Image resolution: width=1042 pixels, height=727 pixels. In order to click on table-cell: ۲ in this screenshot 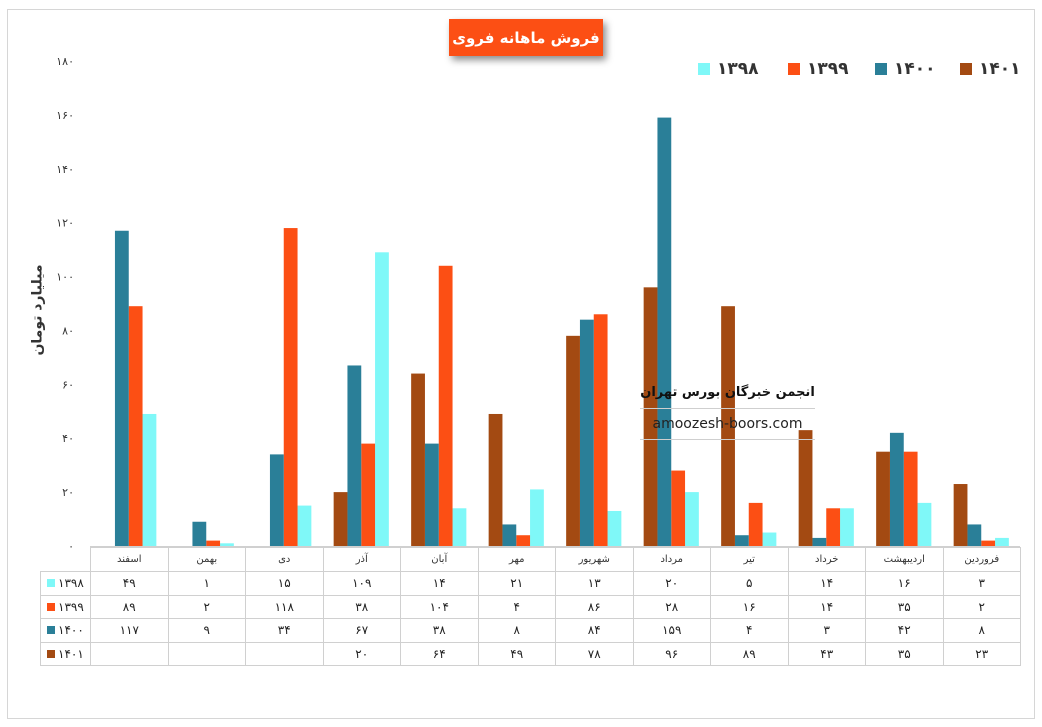, I will do `click(206, 606)`.